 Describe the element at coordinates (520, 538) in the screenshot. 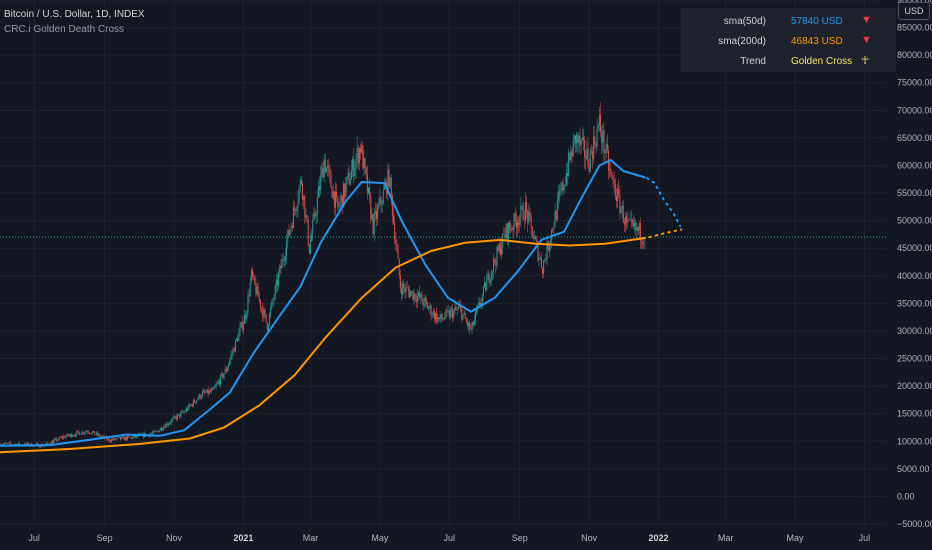

I see `x-tick-label: Sep` at that location.